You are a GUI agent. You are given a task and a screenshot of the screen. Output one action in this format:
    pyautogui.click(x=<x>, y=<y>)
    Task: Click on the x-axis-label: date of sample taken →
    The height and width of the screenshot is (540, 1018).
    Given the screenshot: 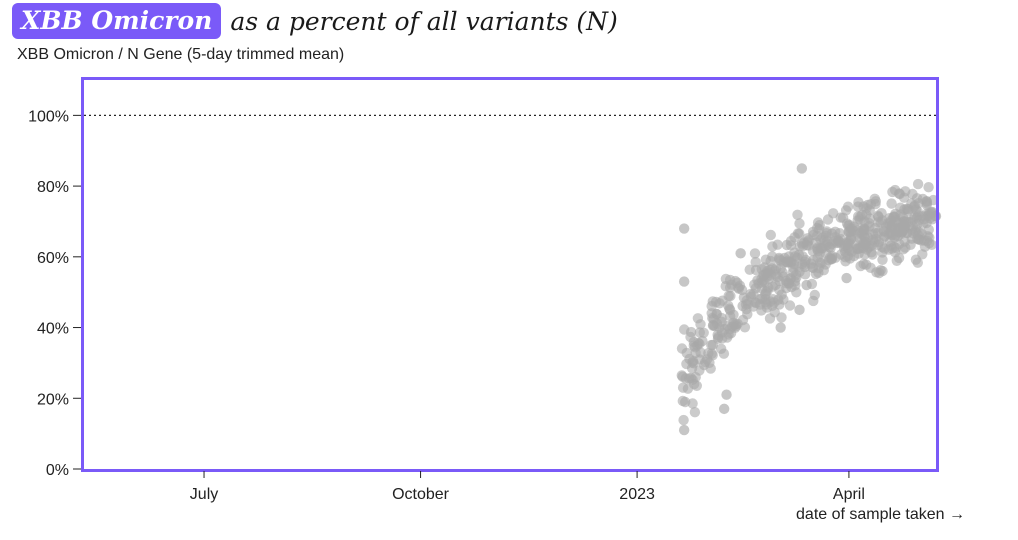 What is the action you would take?
    pyautogui.click(x=880, y=514)
    